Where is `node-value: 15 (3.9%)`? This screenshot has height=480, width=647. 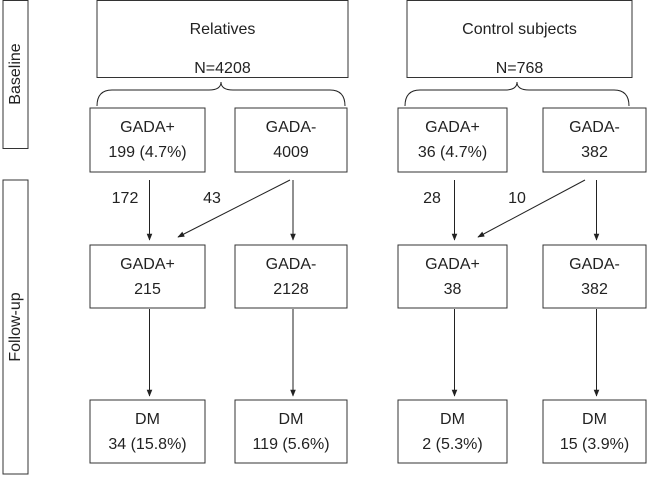
node-value: 15 (3.9%) is located at coordinates (594, 444).